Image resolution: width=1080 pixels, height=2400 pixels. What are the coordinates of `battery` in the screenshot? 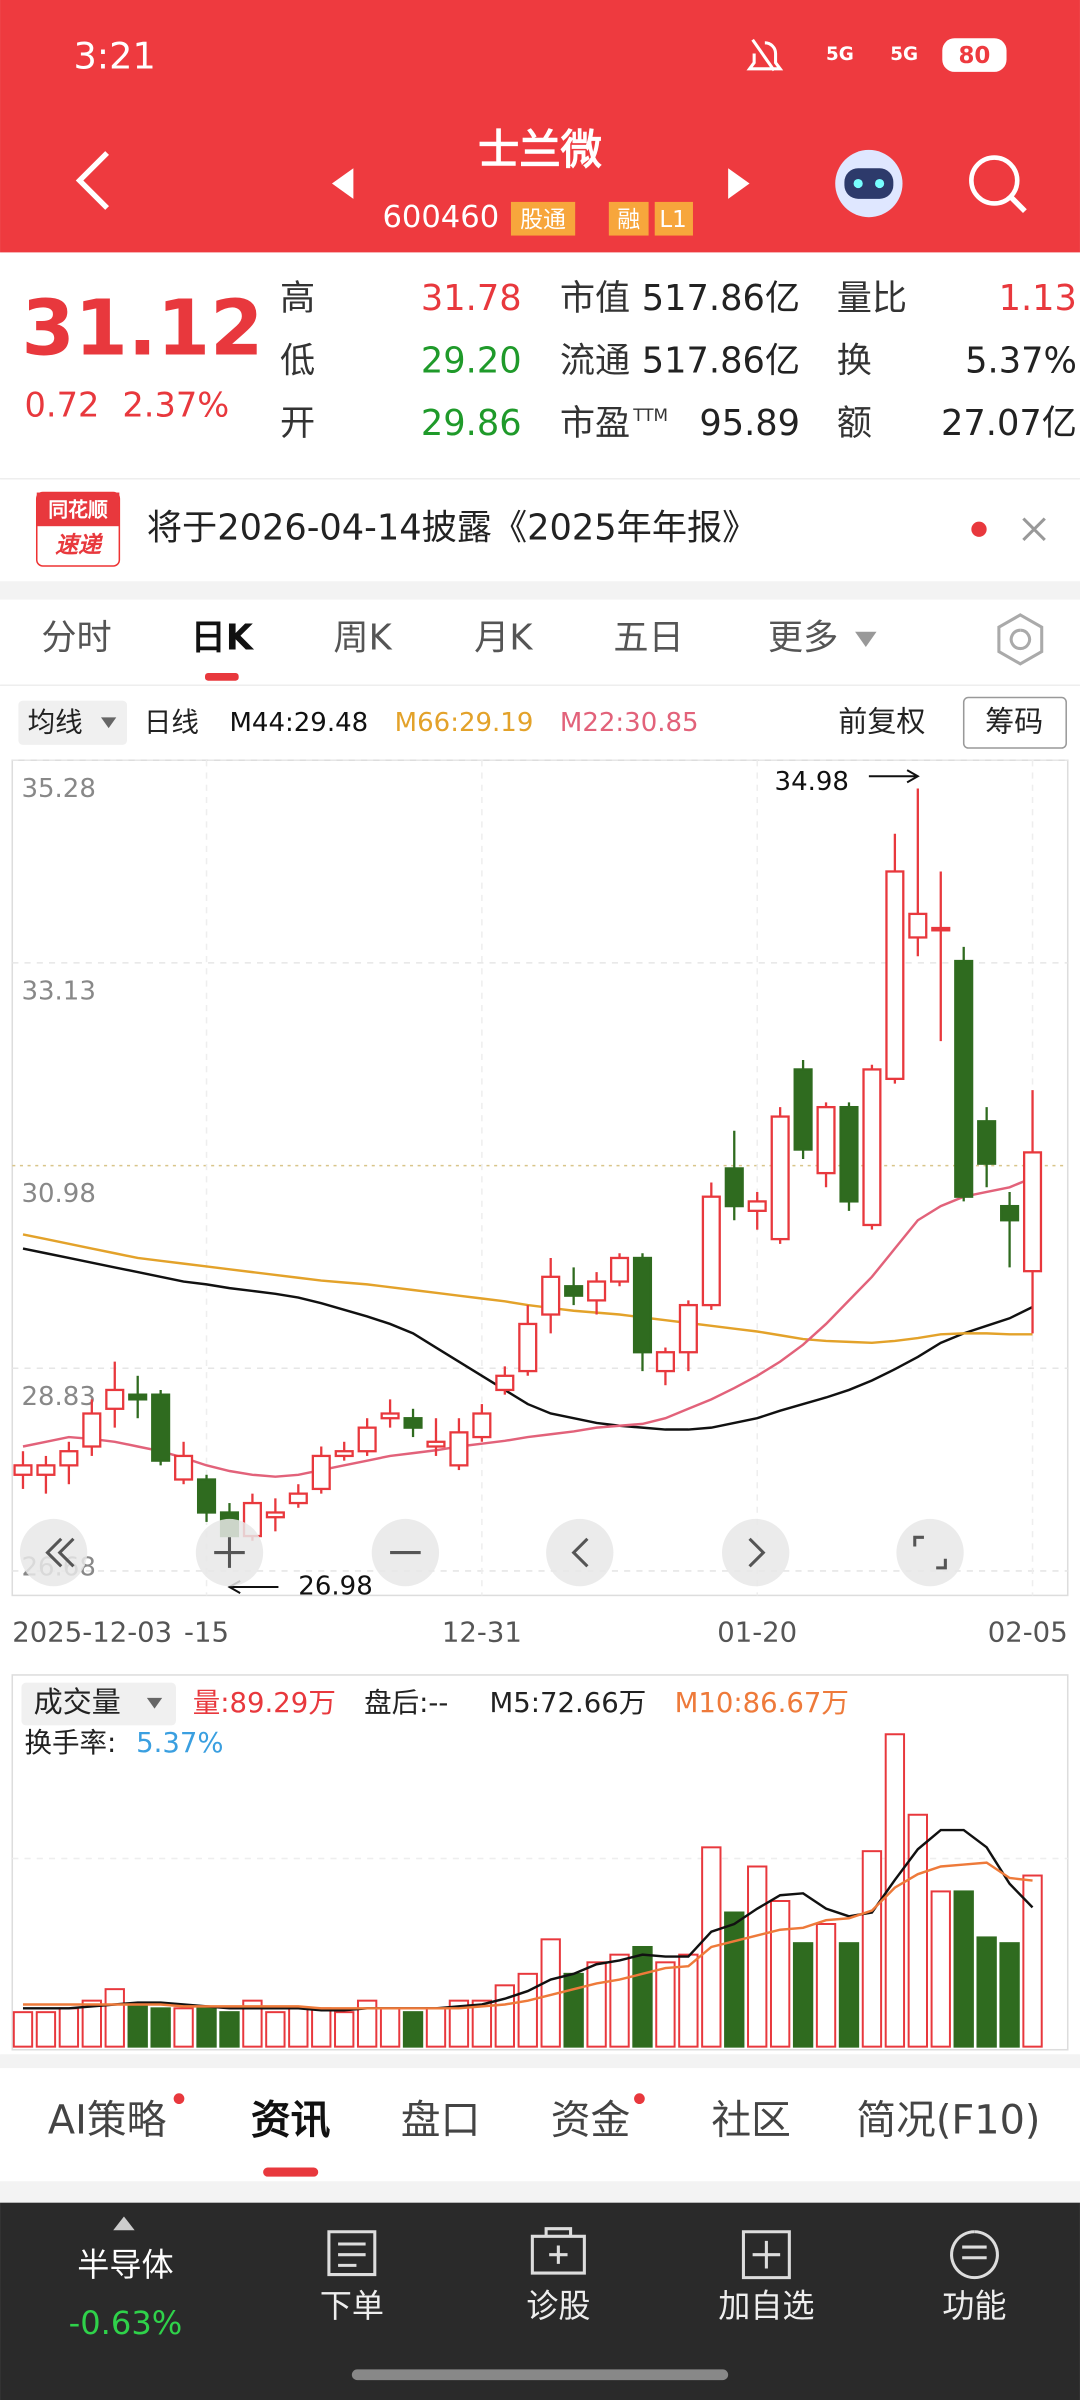 It's located at (974, 55).